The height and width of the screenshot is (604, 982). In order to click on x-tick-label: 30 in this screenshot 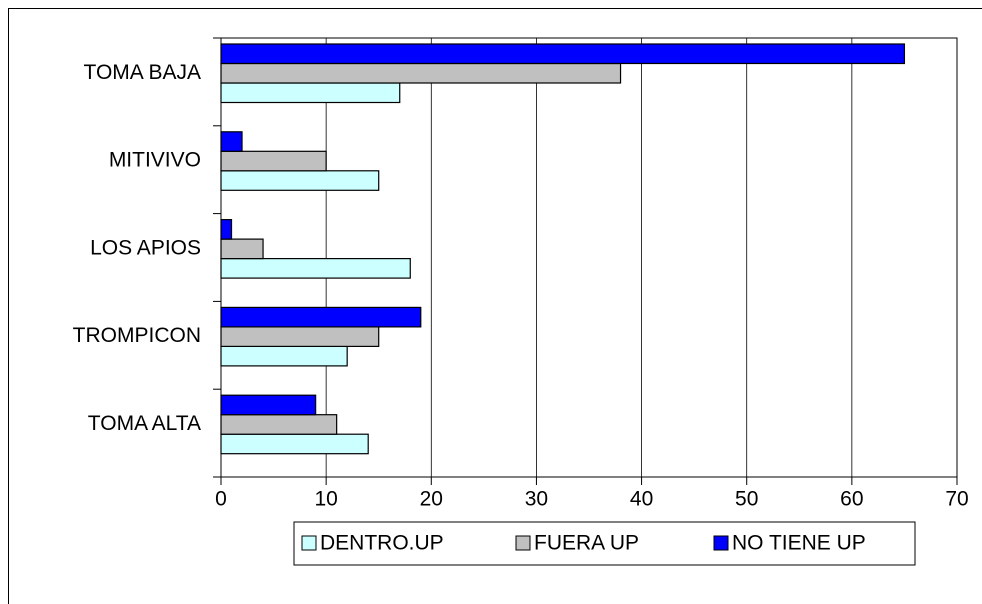, I will do `click(536, 499)`.